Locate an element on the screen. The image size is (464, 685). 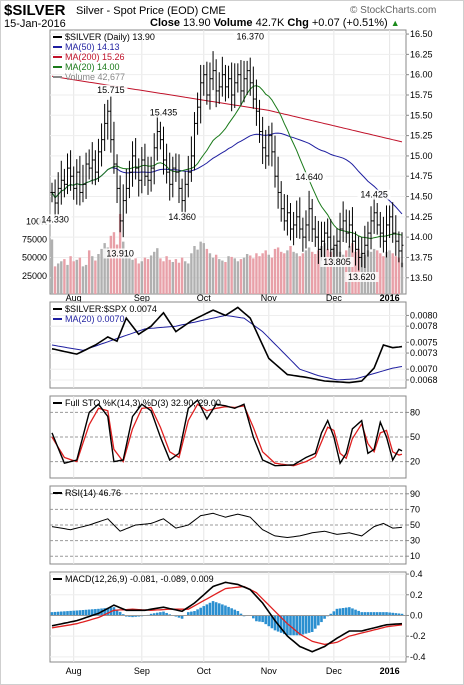
month-label-price-0: Aug is located at coordinates (74, 298).